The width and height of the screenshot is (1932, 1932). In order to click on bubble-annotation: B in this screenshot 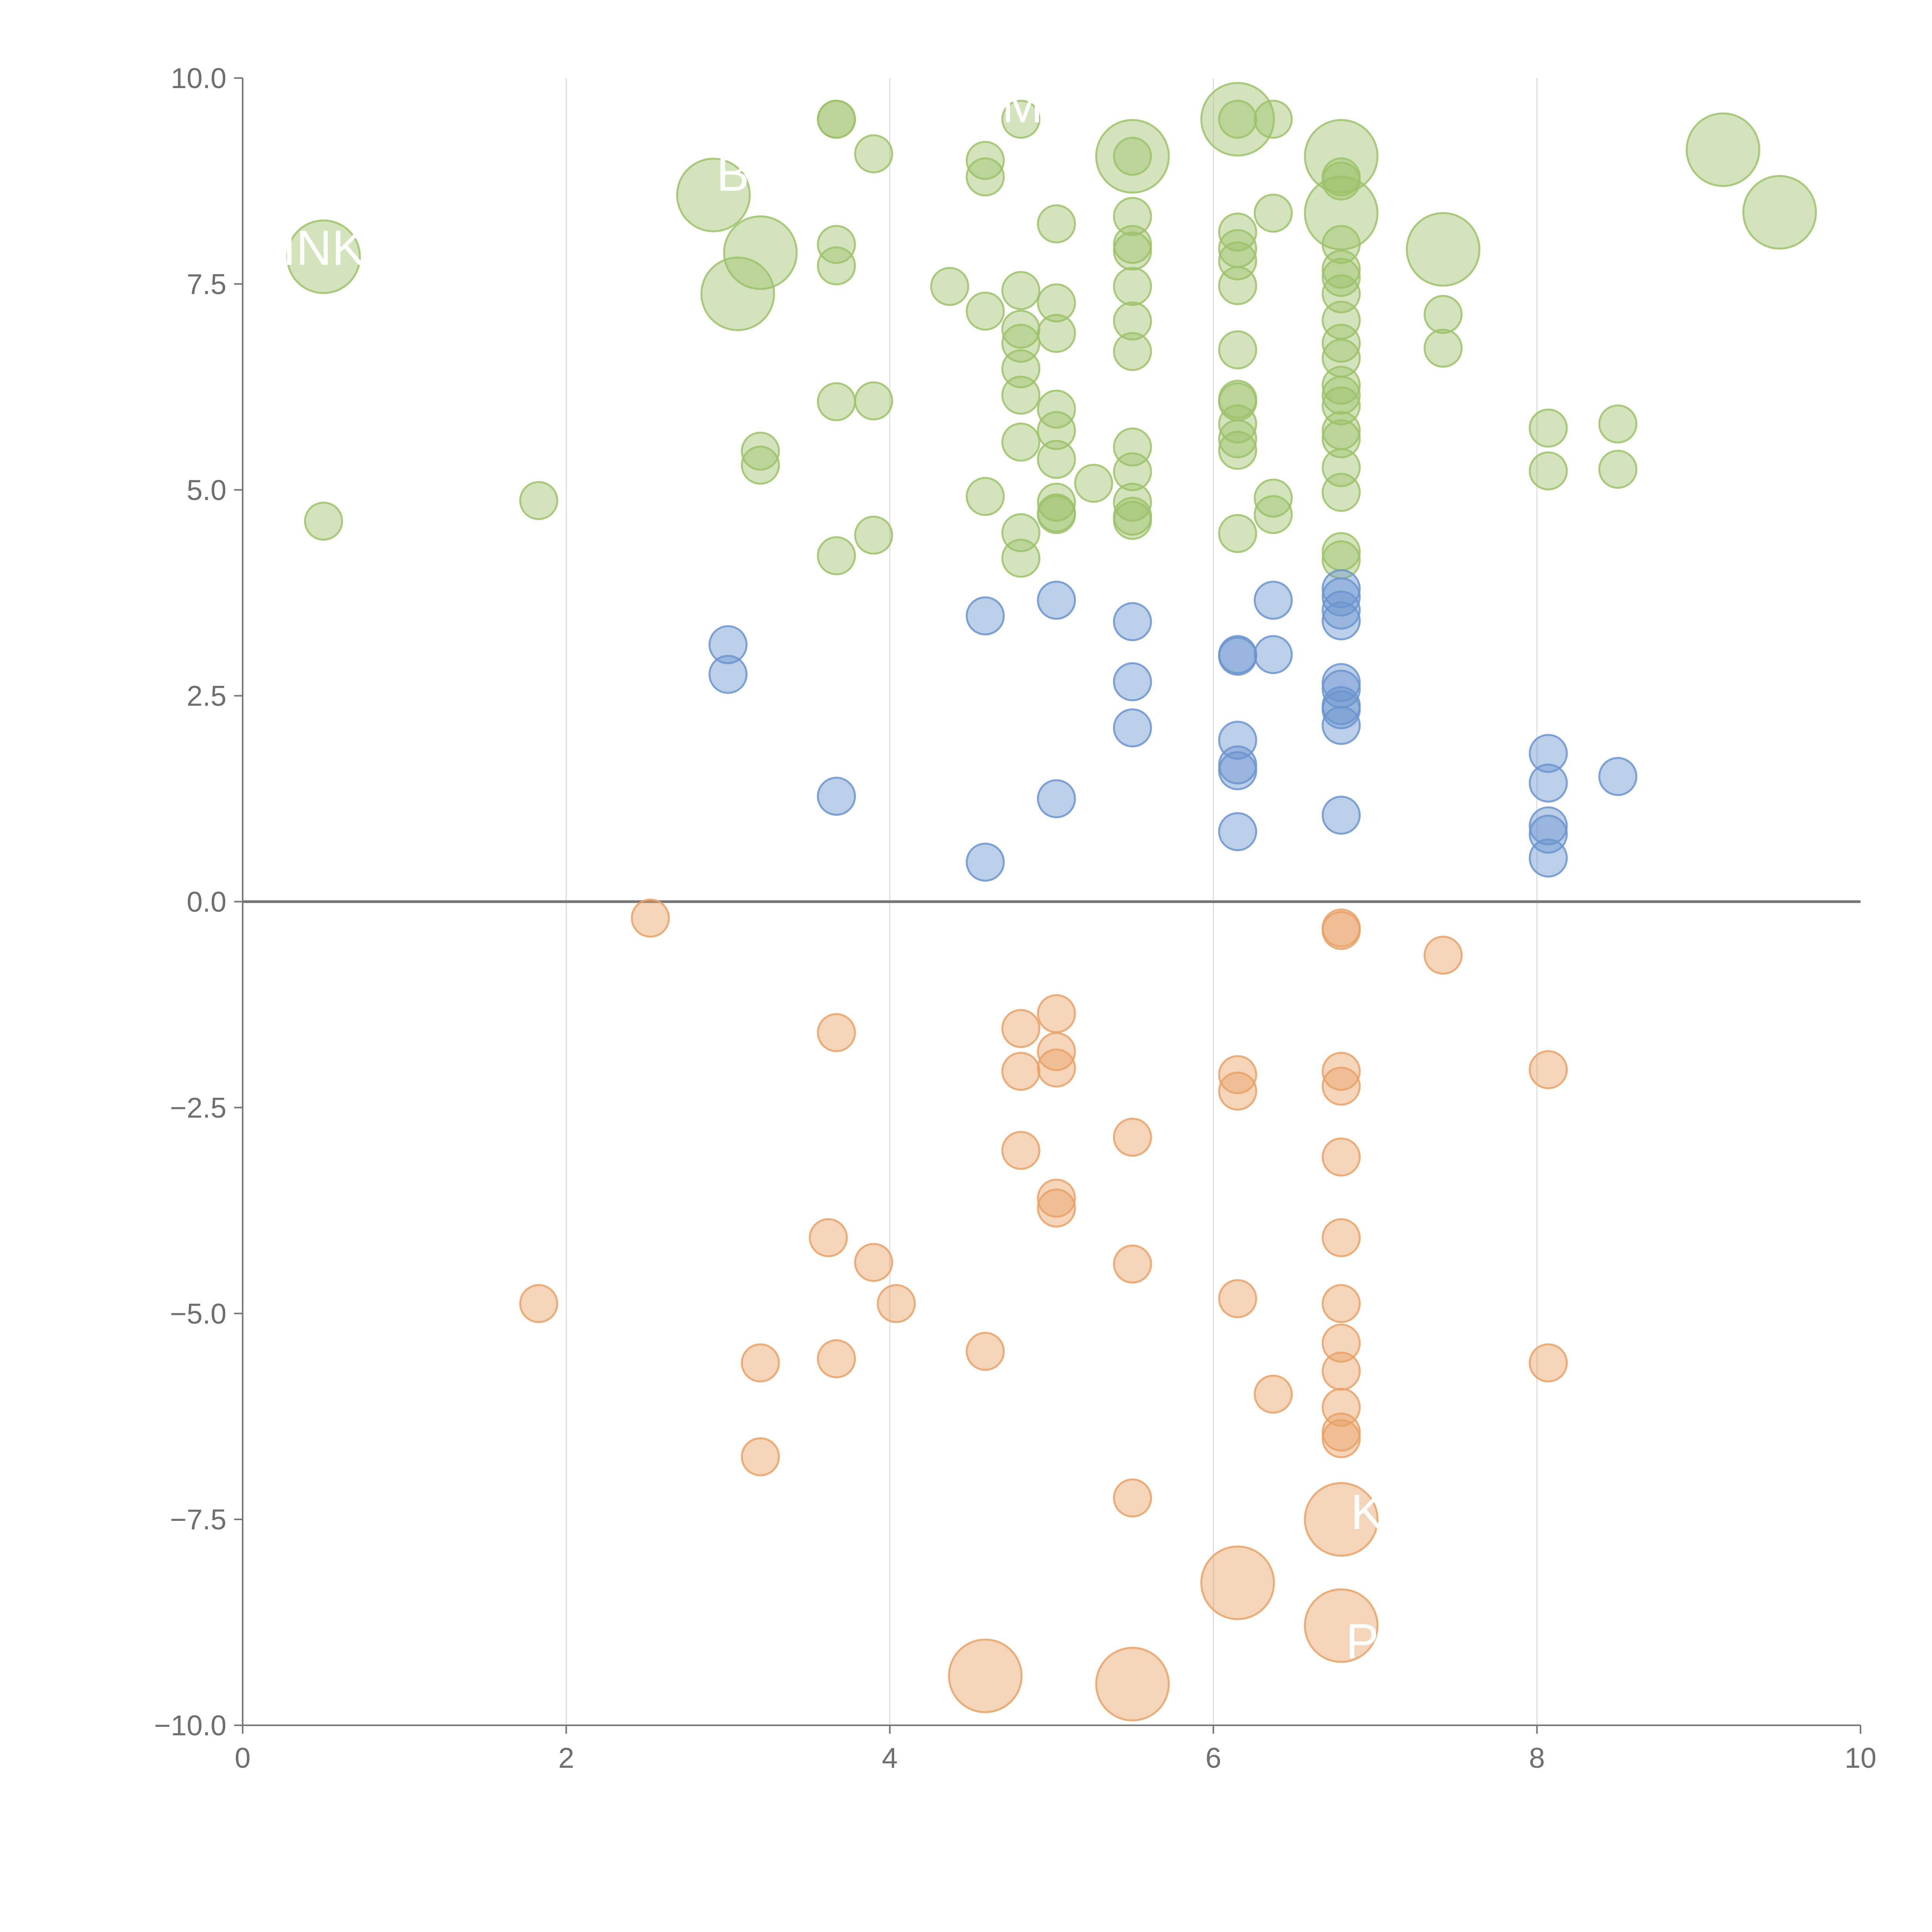, I will do `click(733, 174)`.